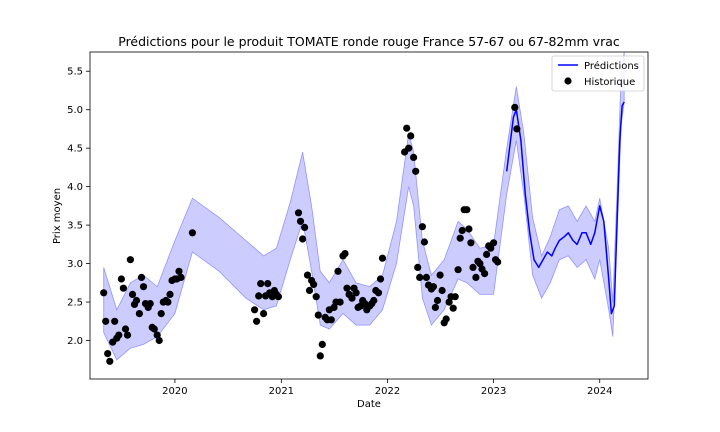 The width and height of the screenshot is (720, 432). What do you see at coordinates (565, 208) in the screenshot?
I see `prediction-line` at bounding box center [565, 208].